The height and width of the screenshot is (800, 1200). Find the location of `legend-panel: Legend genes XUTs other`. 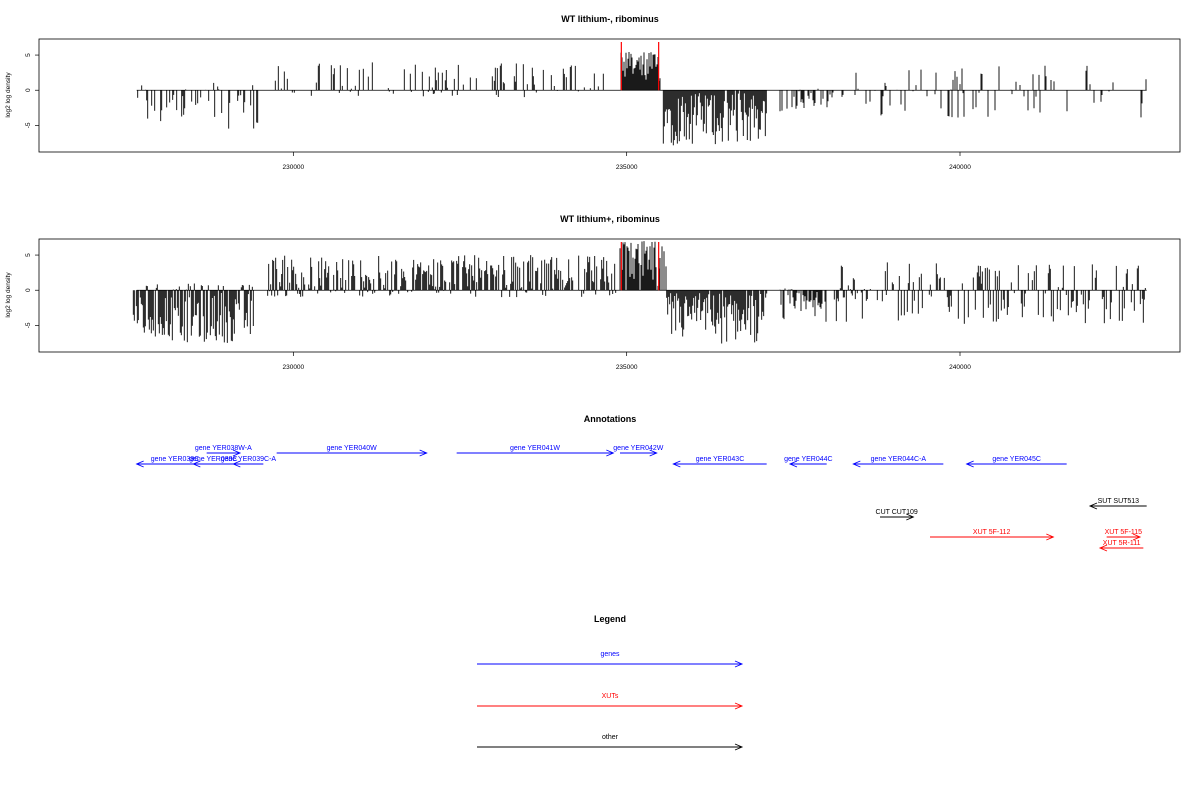

legend-panel: Legend genes XUTs other is located at coordinates (610, 682).